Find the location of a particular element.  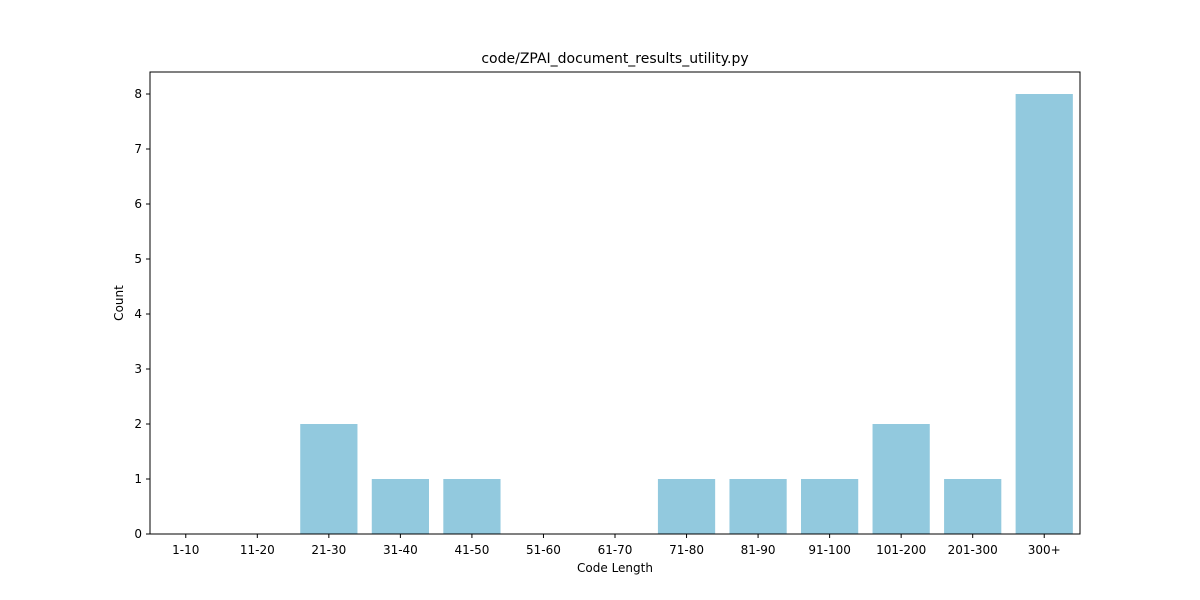

y-tick-label: 1 is located at coordinates (138, 479).